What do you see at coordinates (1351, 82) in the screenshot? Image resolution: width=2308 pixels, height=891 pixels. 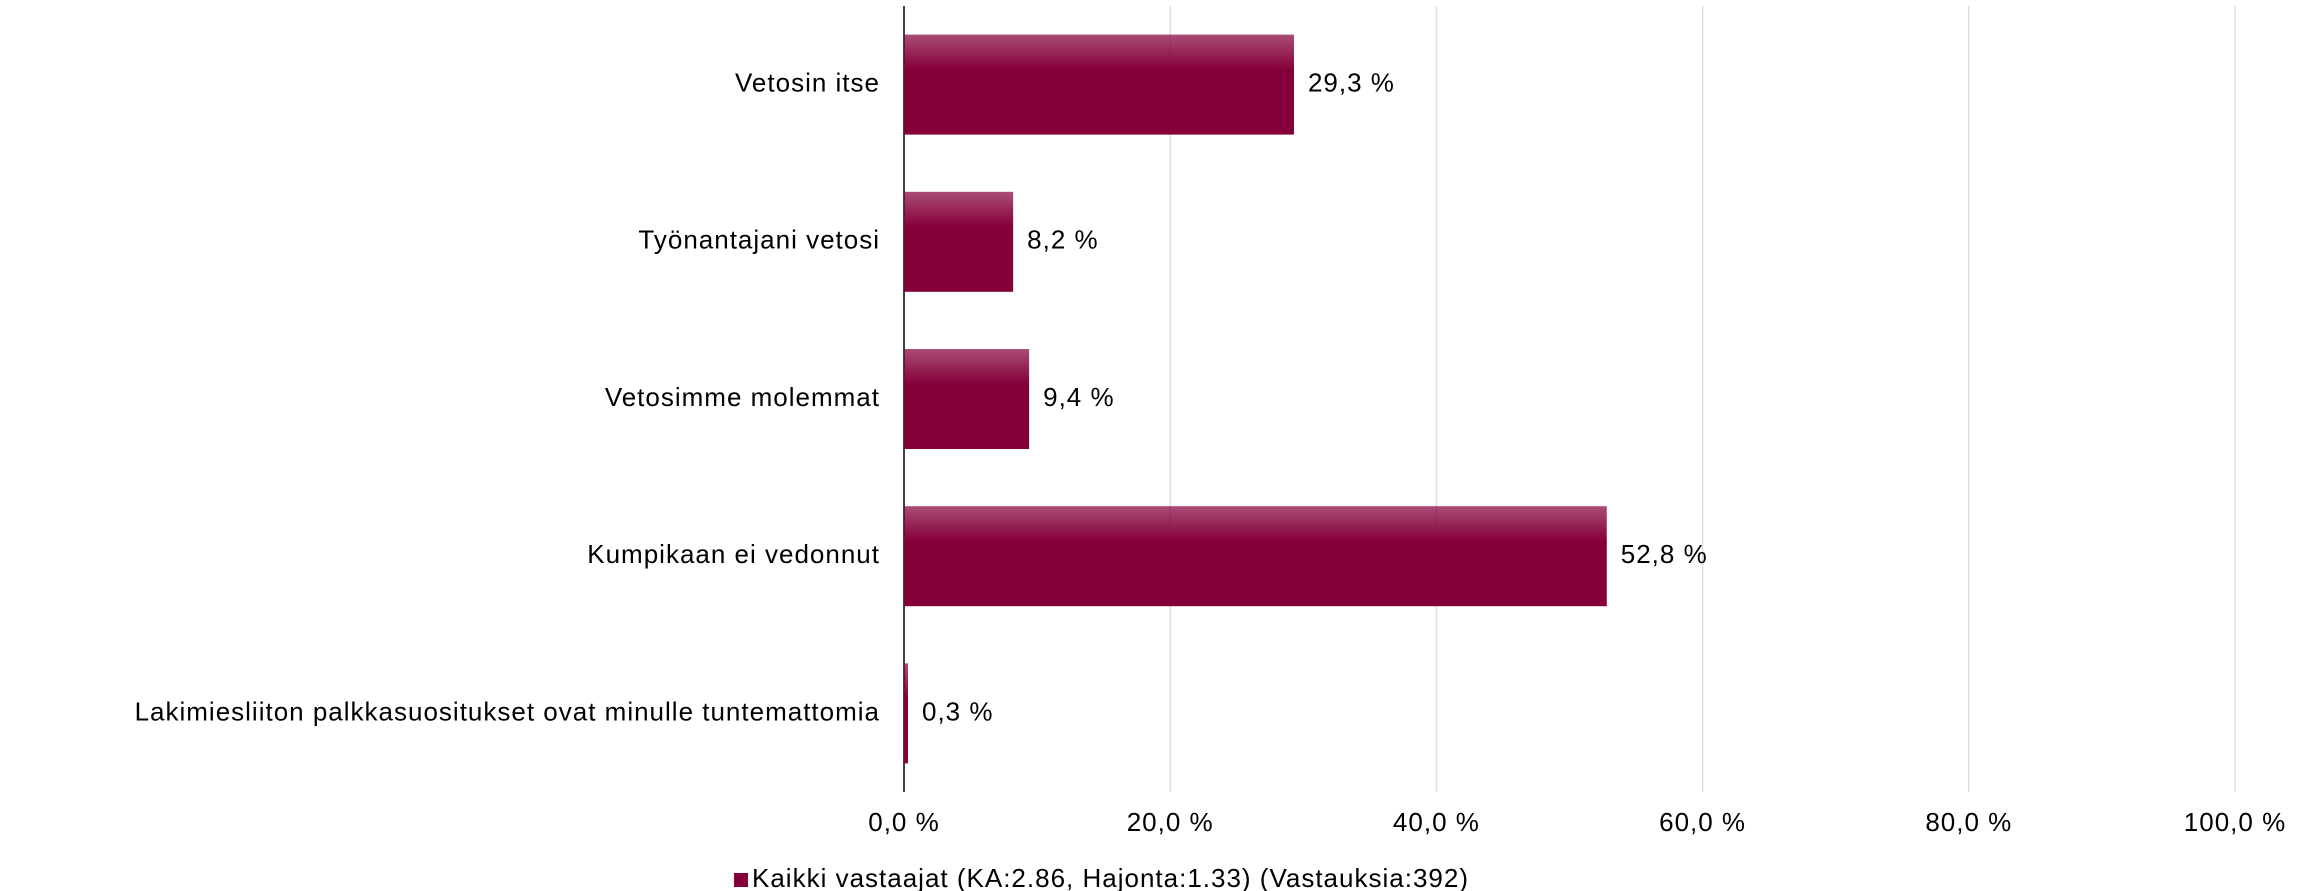 I see `value-label: 29,3 %` at bounding box center [1351, 82].